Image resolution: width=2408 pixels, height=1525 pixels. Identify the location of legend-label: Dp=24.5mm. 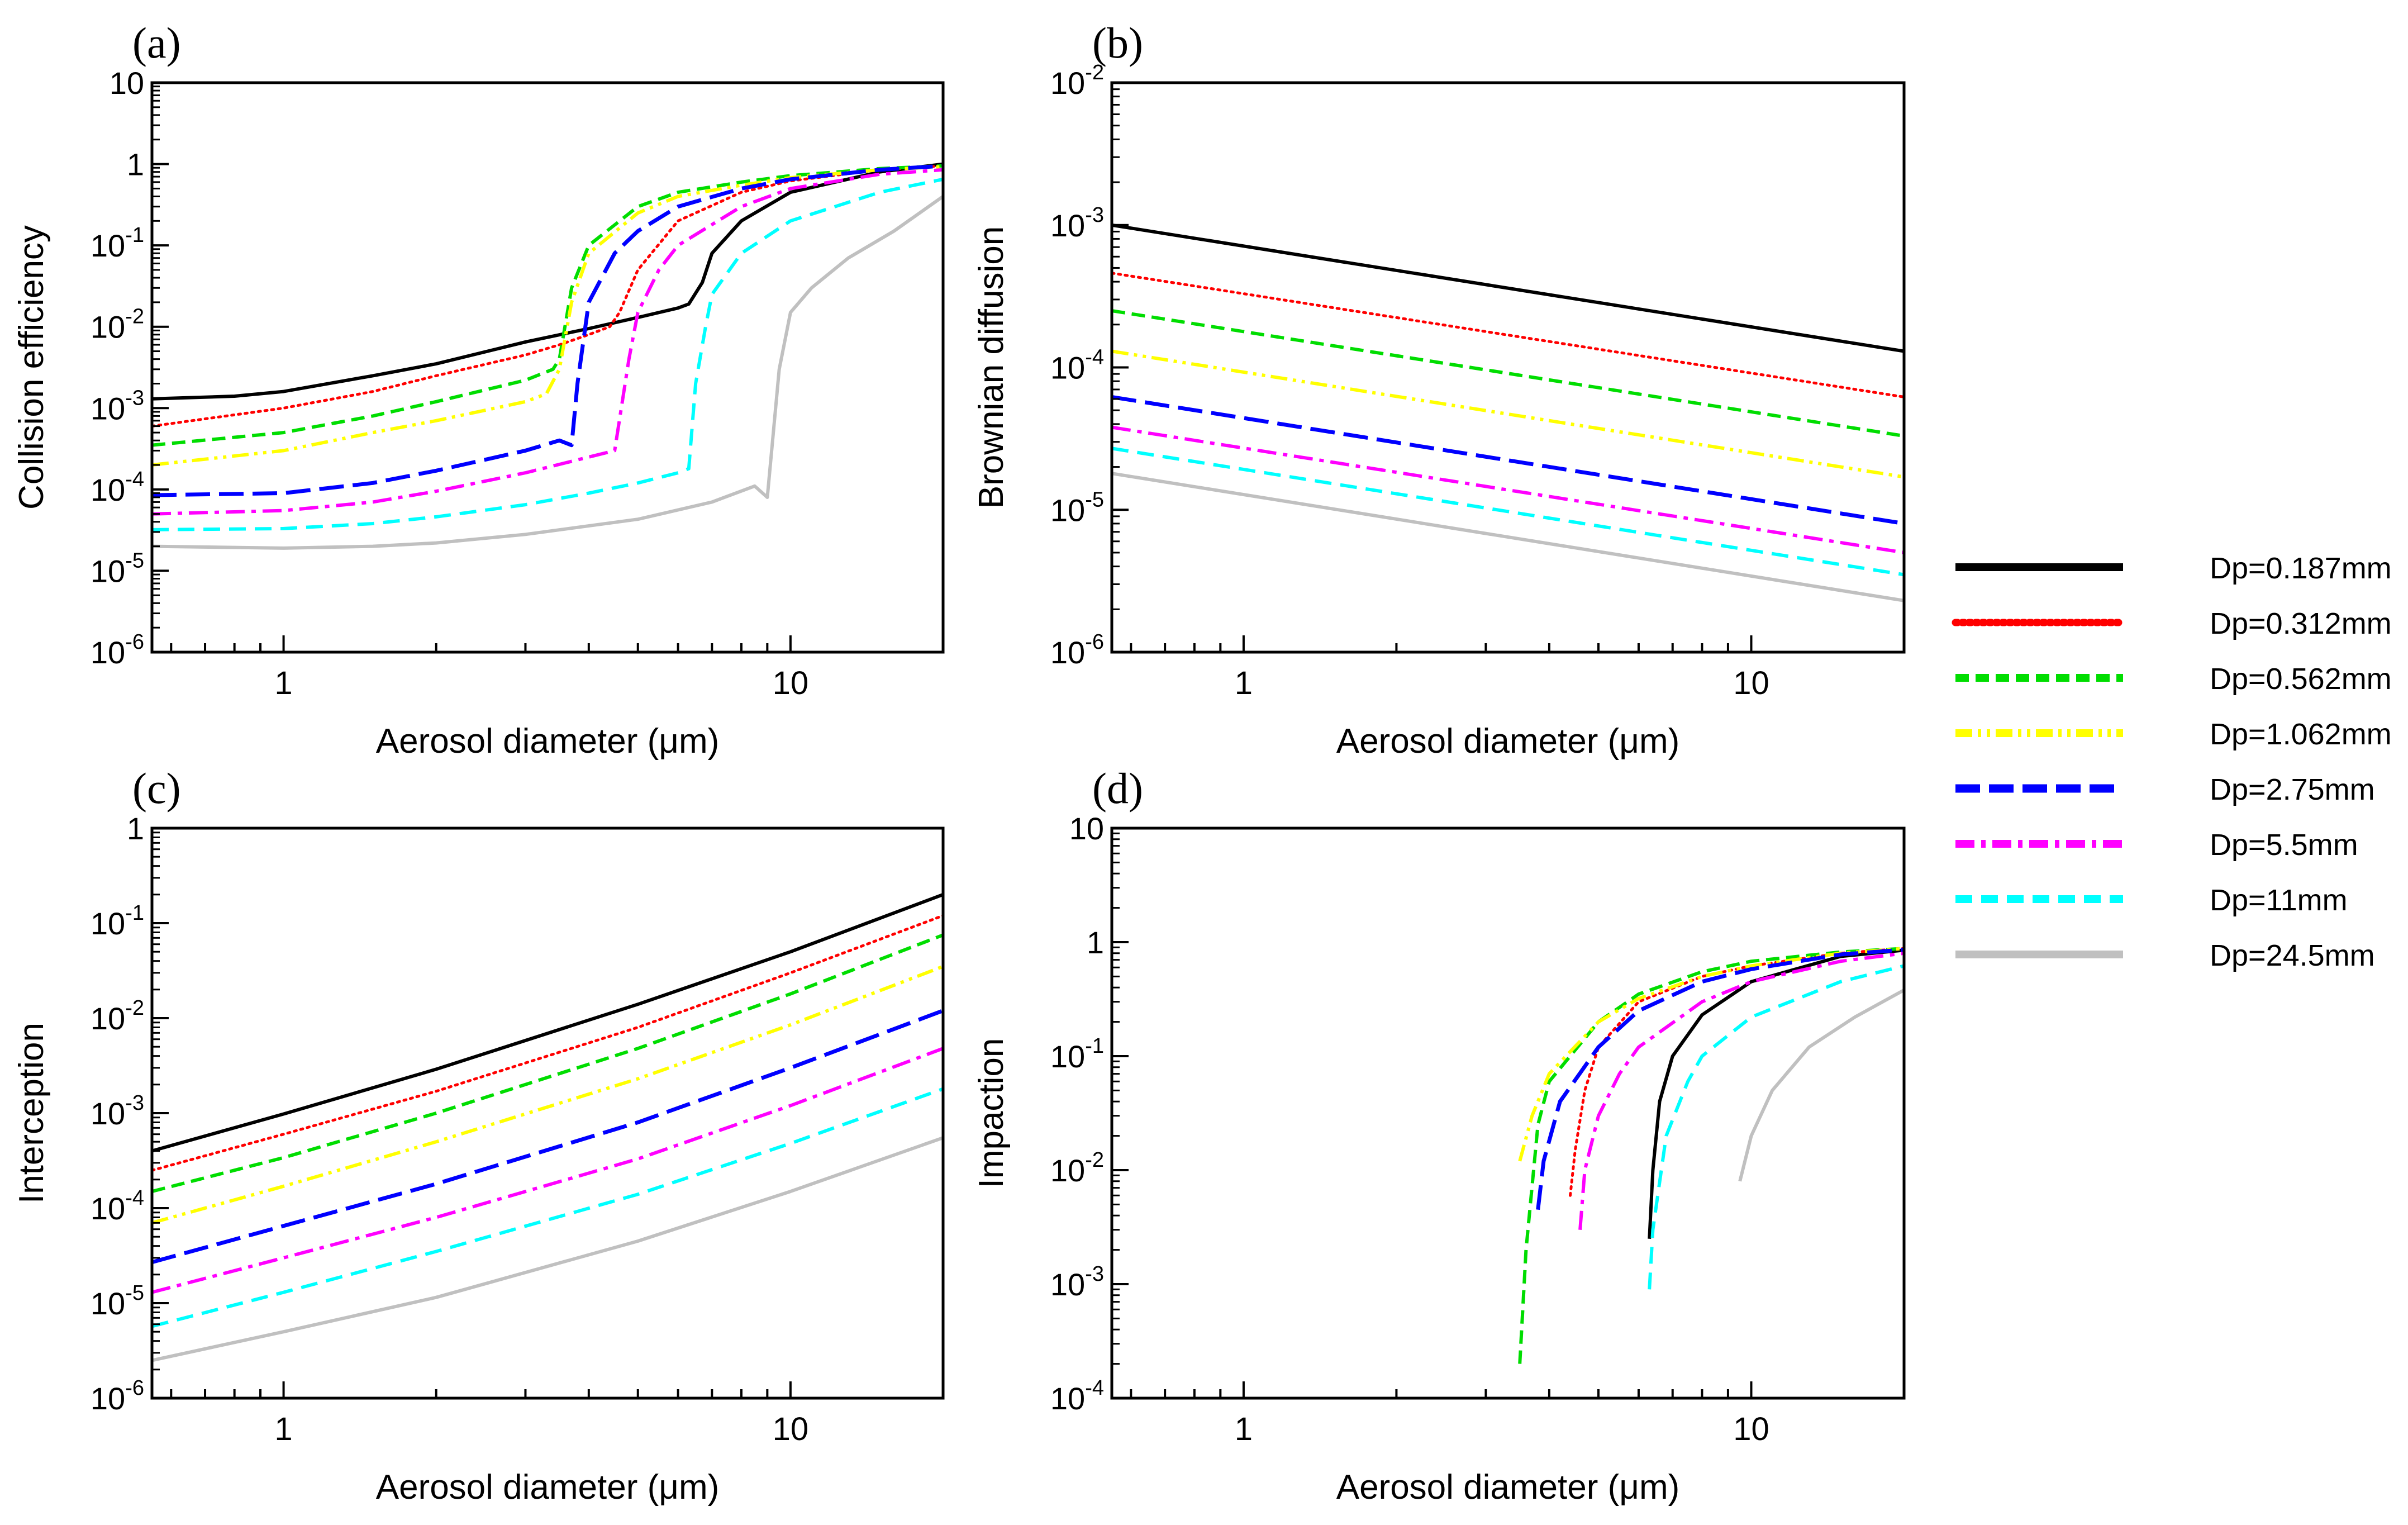
(2292, 956).